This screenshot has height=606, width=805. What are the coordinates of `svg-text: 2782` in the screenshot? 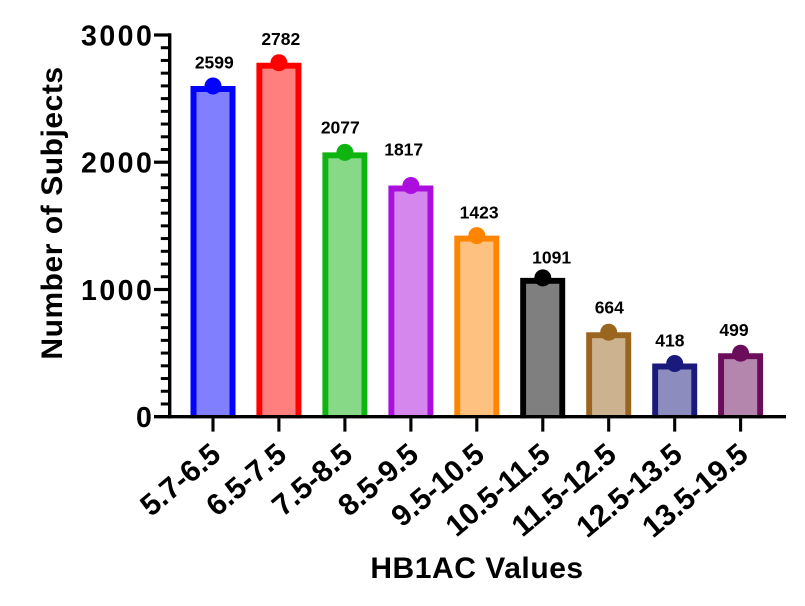 It's located at (280, 39).